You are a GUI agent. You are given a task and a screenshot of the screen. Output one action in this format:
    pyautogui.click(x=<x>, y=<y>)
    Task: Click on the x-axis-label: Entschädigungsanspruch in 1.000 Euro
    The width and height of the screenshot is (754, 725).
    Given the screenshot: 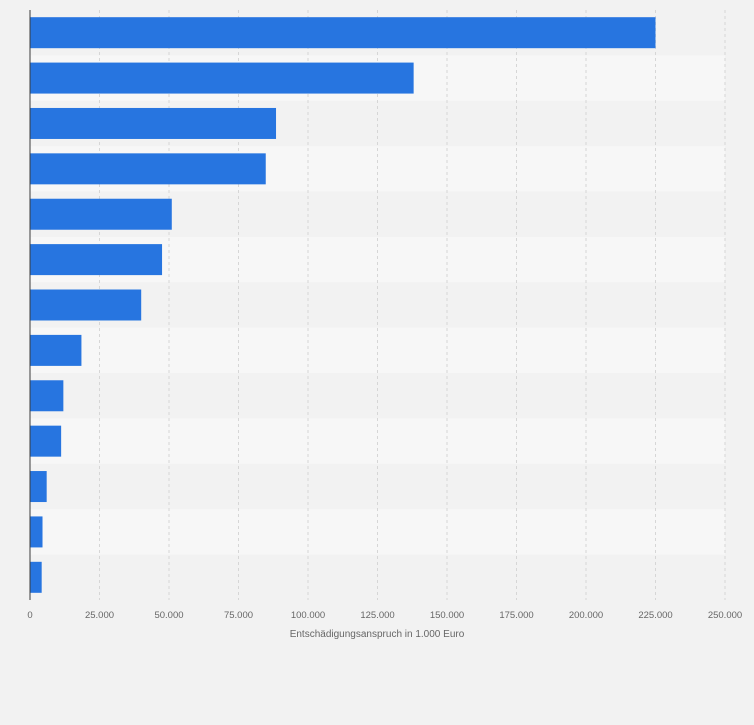 What is the action you would take?
    pyautogui.click(x=377, y=634)
    